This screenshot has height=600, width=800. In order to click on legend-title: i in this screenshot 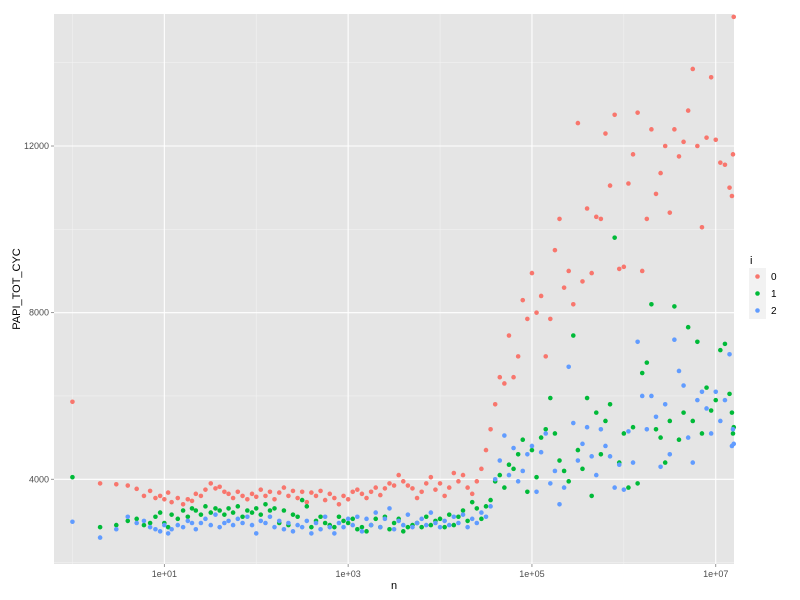, I will do `click(751, 261)`.